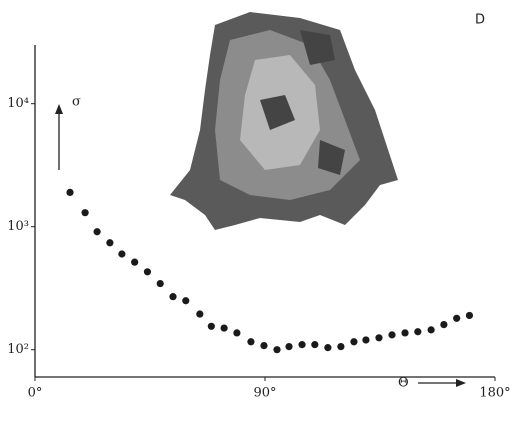  Describe the element at coordinates (461, 383) in the screenshot. I see `x-arrow-head` at that location.